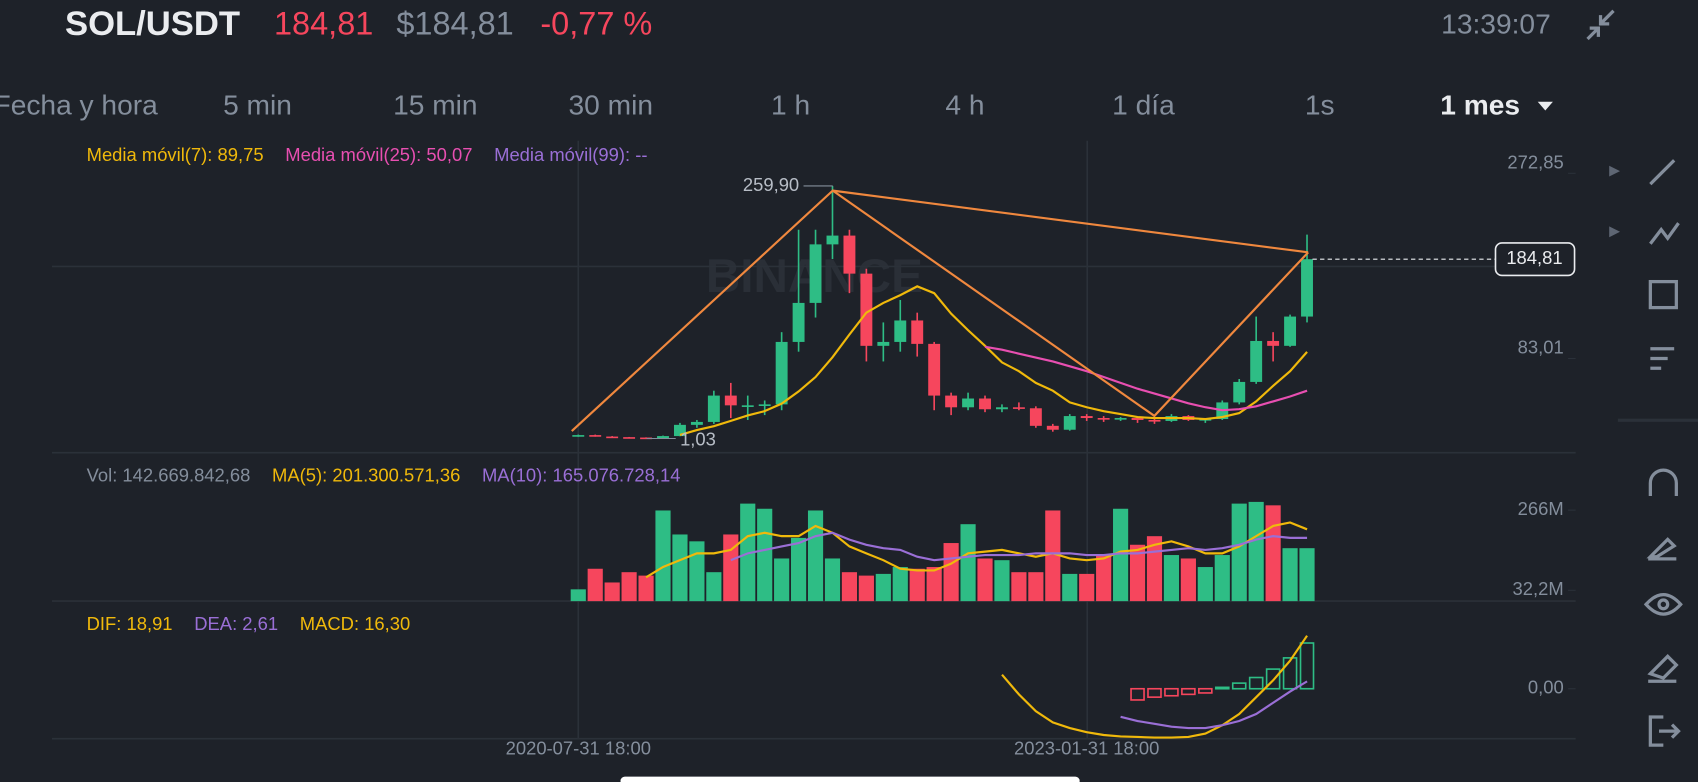 The image size is (1698, 782). What do you see at coordinates (1538, 588) in the screenshot?
I see `y-tick-label: 32,2M` at bounding box center [1538, 588].